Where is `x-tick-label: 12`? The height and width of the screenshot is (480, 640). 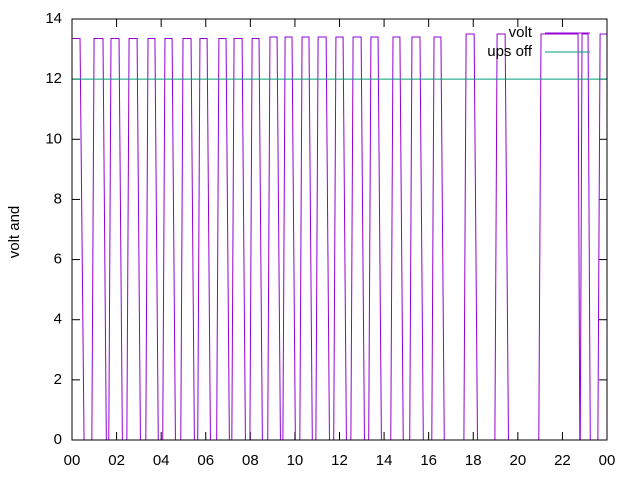
x-tick-label: 12 is located at coordinates (339, 460).